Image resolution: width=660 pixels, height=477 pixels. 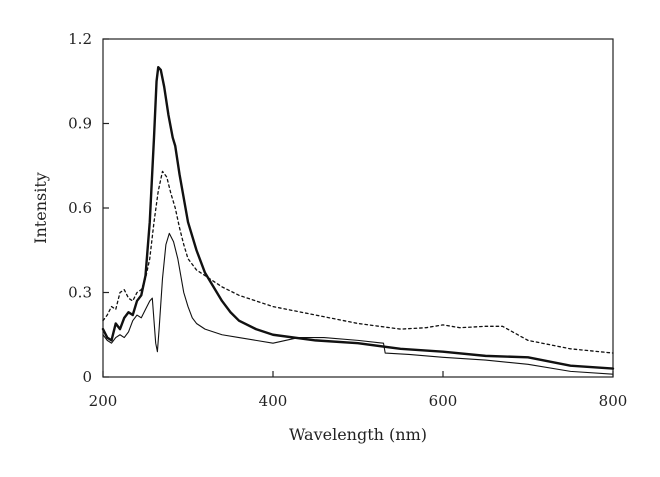 What do you see at coordinates (613, 401) in the screenshot?
I see `x-tick-label: 800` at bounding box center [613, 401].